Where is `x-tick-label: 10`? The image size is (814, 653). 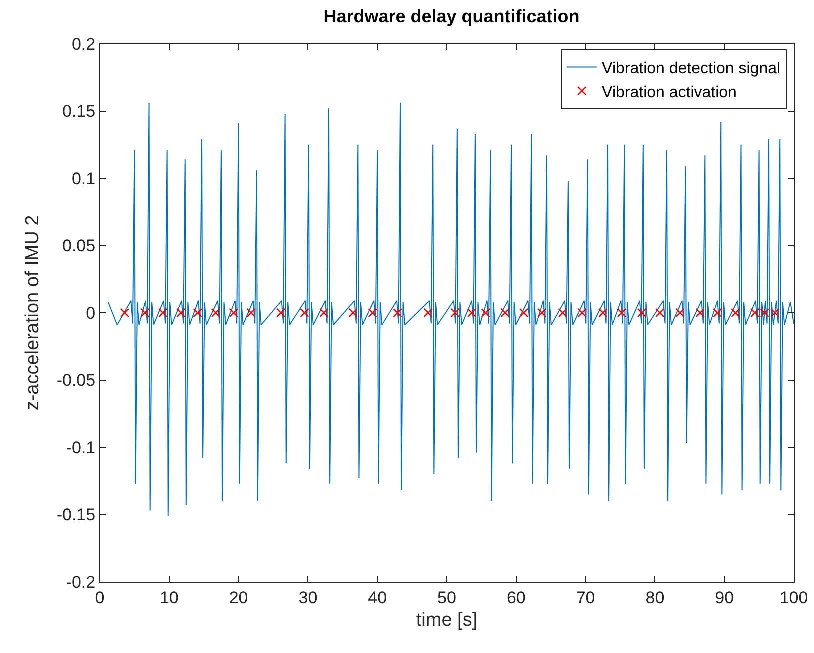
x-tick-label: 10 is located at coordinates (169, 598).